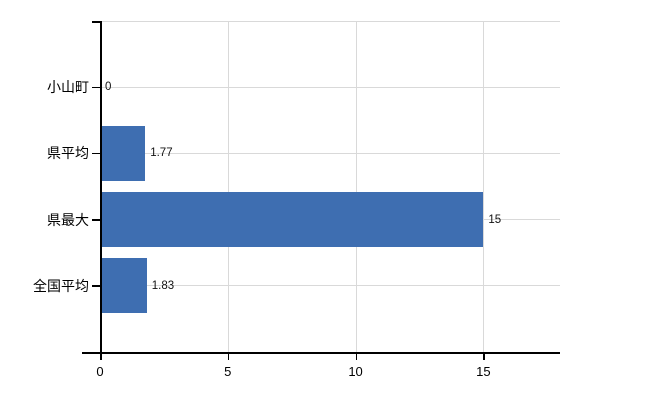  I want to click on bar-全国平均, so click(123, 286).